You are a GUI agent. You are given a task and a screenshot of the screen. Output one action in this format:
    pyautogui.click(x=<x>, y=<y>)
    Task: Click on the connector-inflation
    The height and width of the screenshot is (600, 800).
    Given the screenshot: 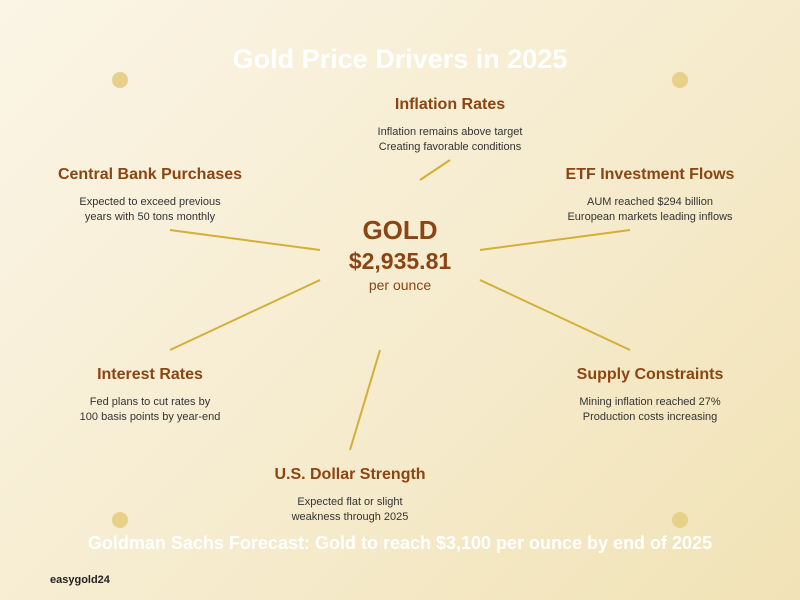 What is the action you would take?
    pyautogui.click(x=435, y=170)
    